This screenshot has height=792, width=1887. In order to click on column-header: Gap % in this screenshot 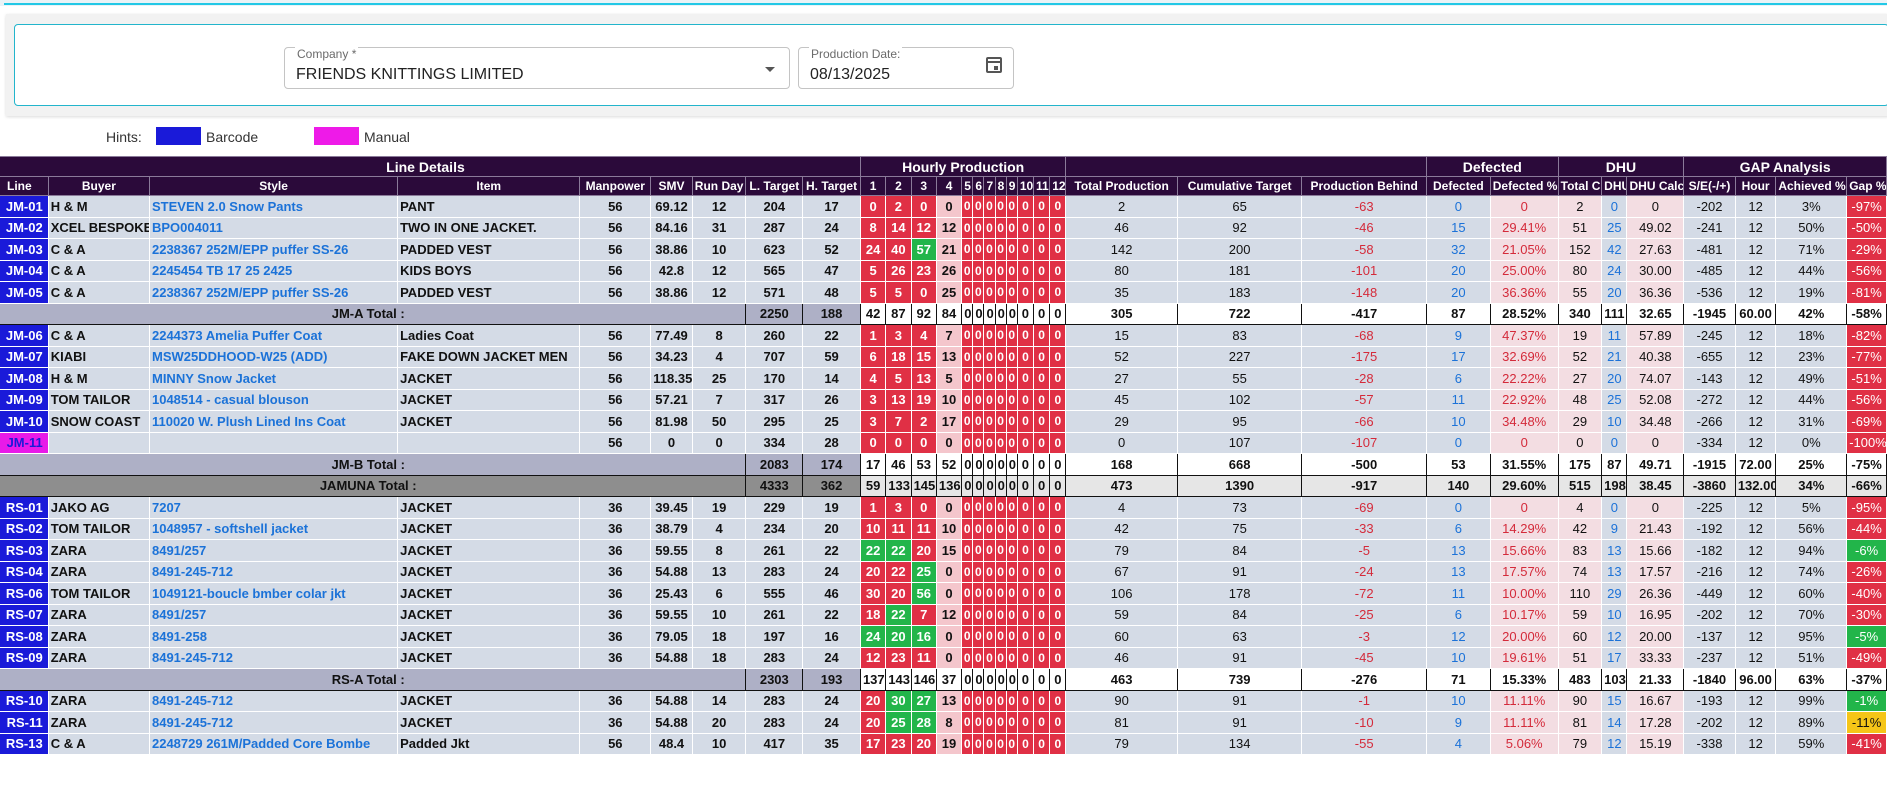, I will do `click(1866, 186)`.